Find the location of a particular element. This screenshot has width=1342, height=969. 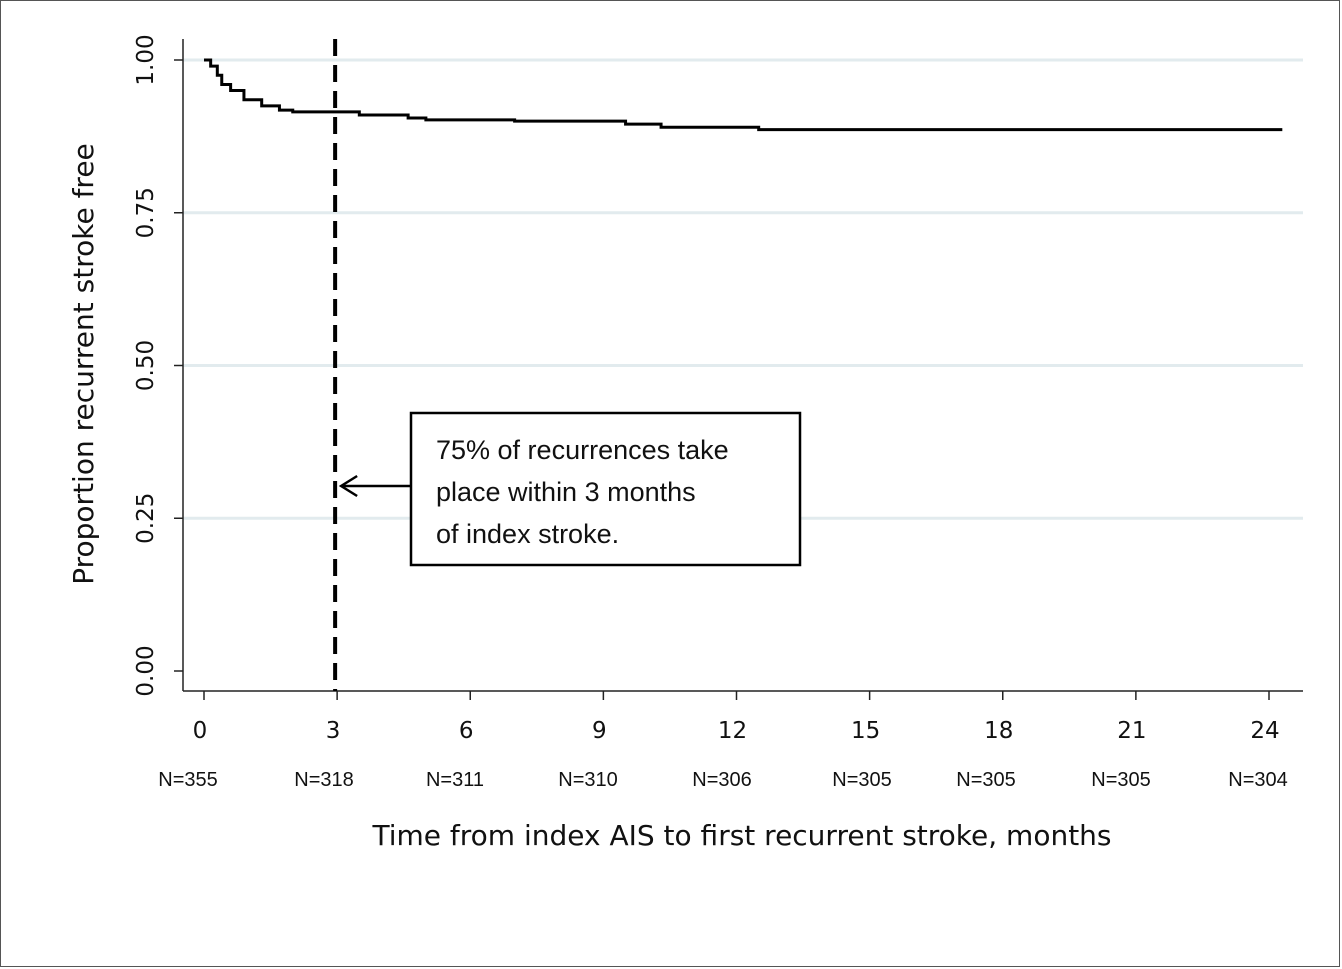

series-layer is located at coordinates (743, 95).